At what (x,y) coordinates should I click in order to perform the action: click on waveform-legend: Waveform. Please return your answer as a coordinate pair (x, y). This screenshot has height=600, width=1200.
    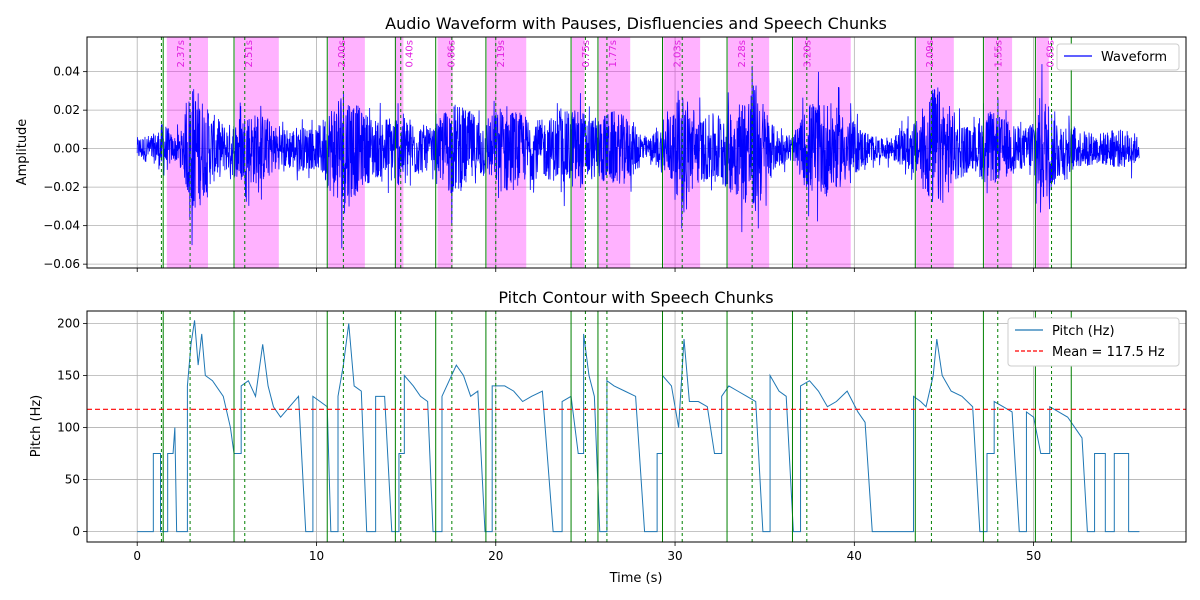
    Looking at the image, I should click on (1118, 57).